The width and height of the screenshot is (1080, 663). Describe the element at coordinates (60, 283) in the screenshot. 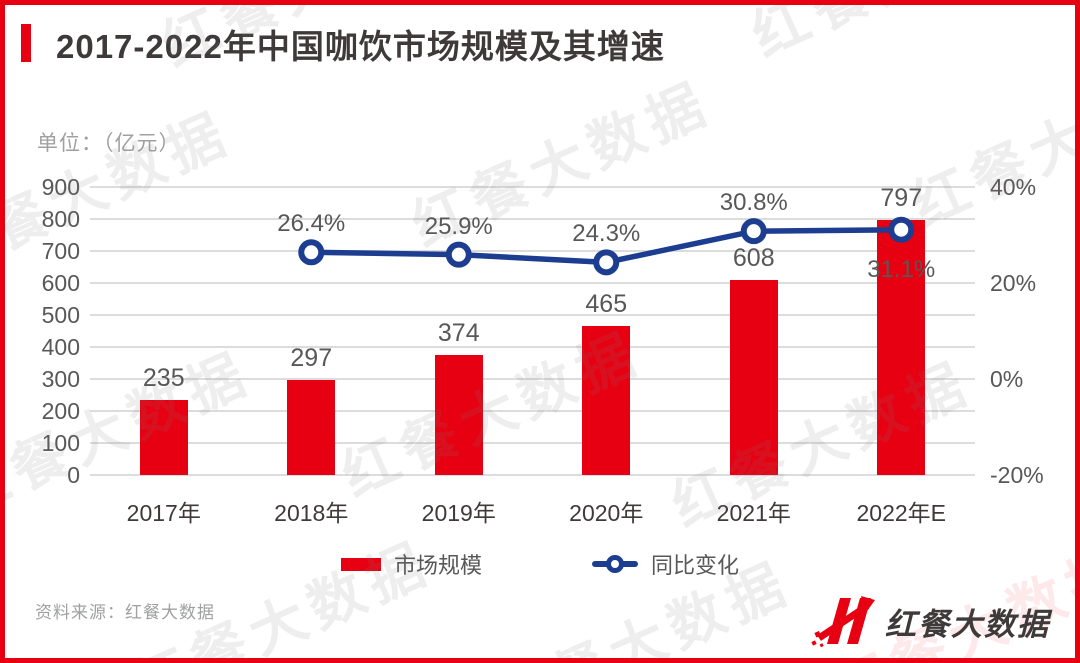

I see `y-axis-left-tick: 600` at that location.